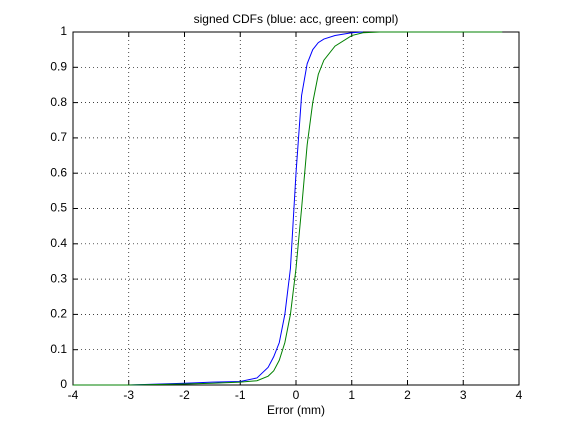  Describe the element at coordinates (296, 410) in the screenshot. I see `x-axis-label: Error (mm)` at that location.